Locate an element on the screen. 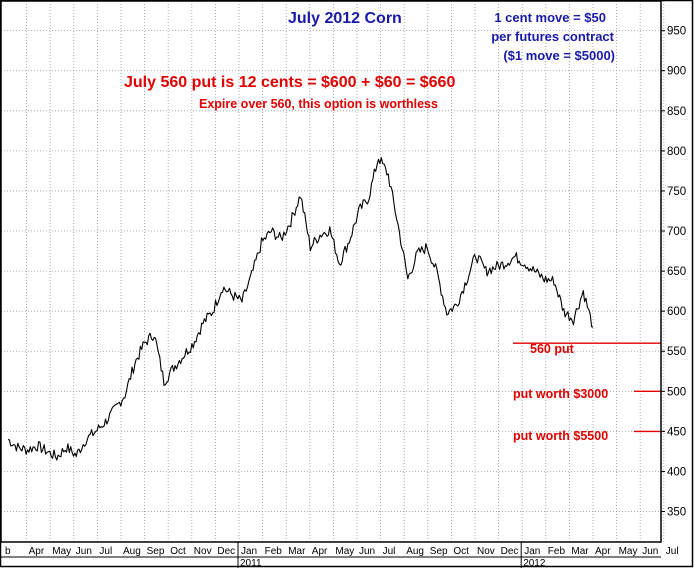 Image resolution: width=694 pixels, height=568 pixels. y-tick-label: 950 is located at coordinates (676, 32).